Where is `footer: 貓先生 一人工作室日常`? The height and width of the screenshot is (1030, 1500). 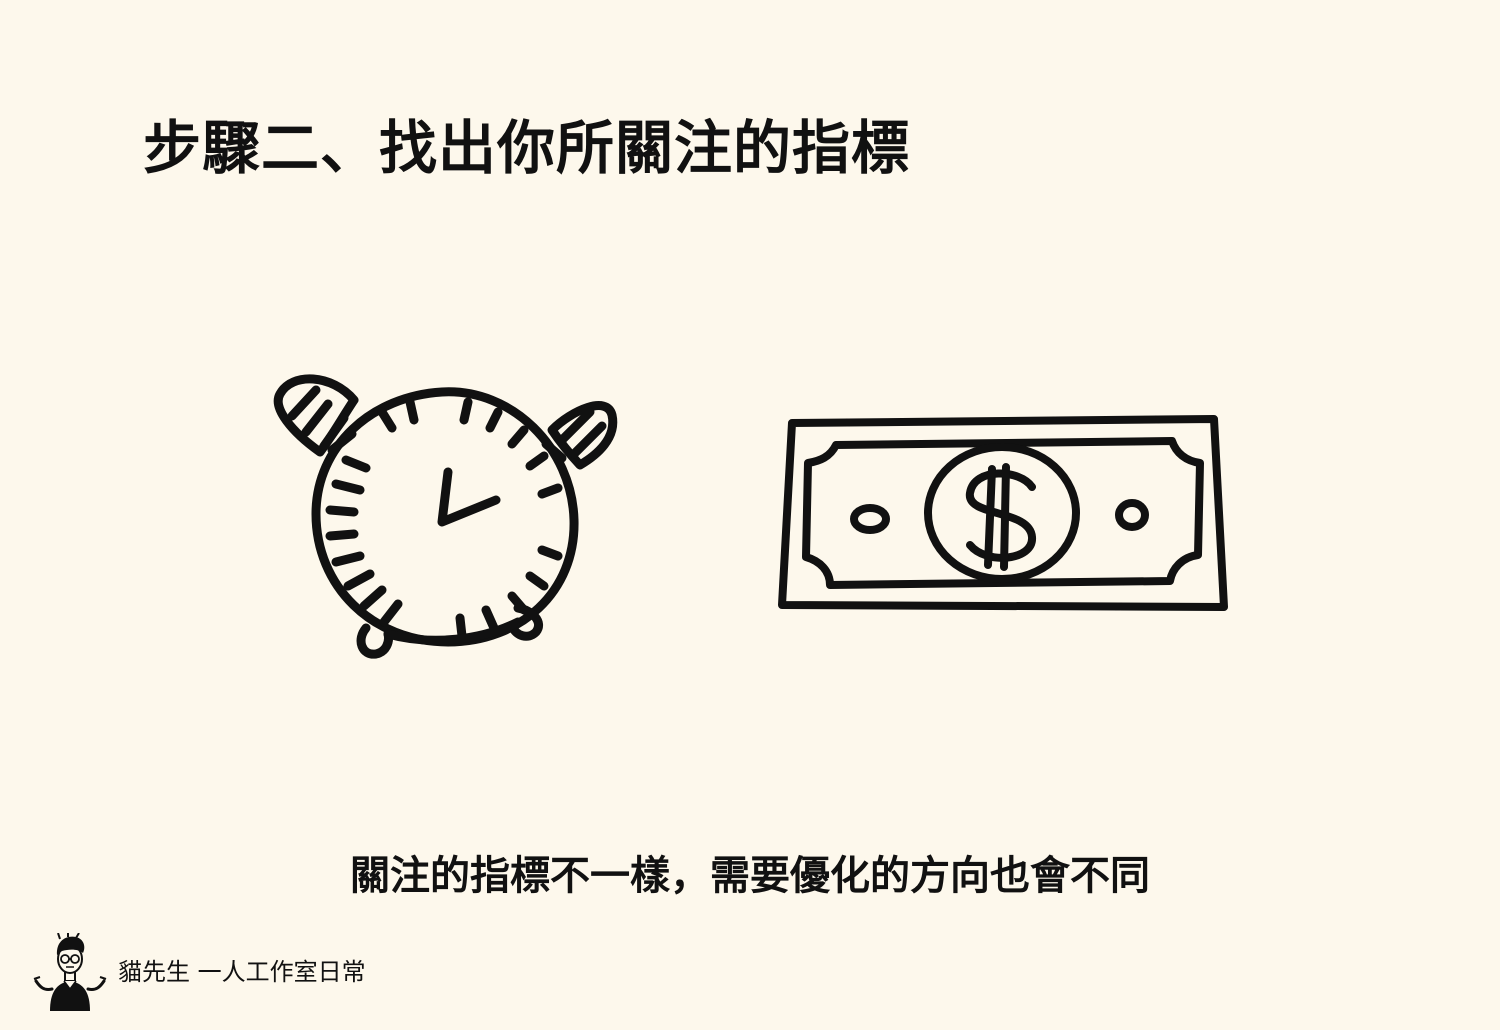 footer: 貓先生 一人工作室日常 is located at coordinates (199, 972).